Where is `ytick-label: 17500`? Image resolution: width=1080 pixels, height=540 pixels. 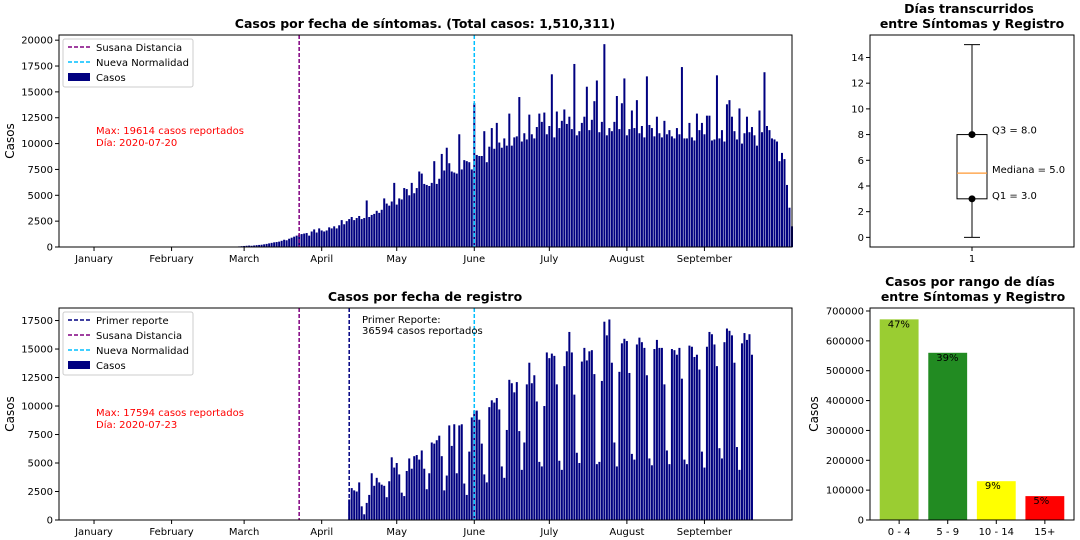
ytick-label: 17500 is located at coordinates (37, 321).